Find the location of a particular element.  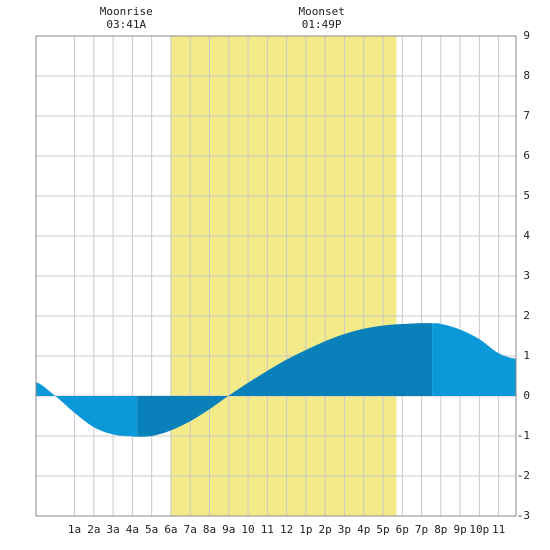

x-tick-label: 2a is located at coordinates (93, 529).